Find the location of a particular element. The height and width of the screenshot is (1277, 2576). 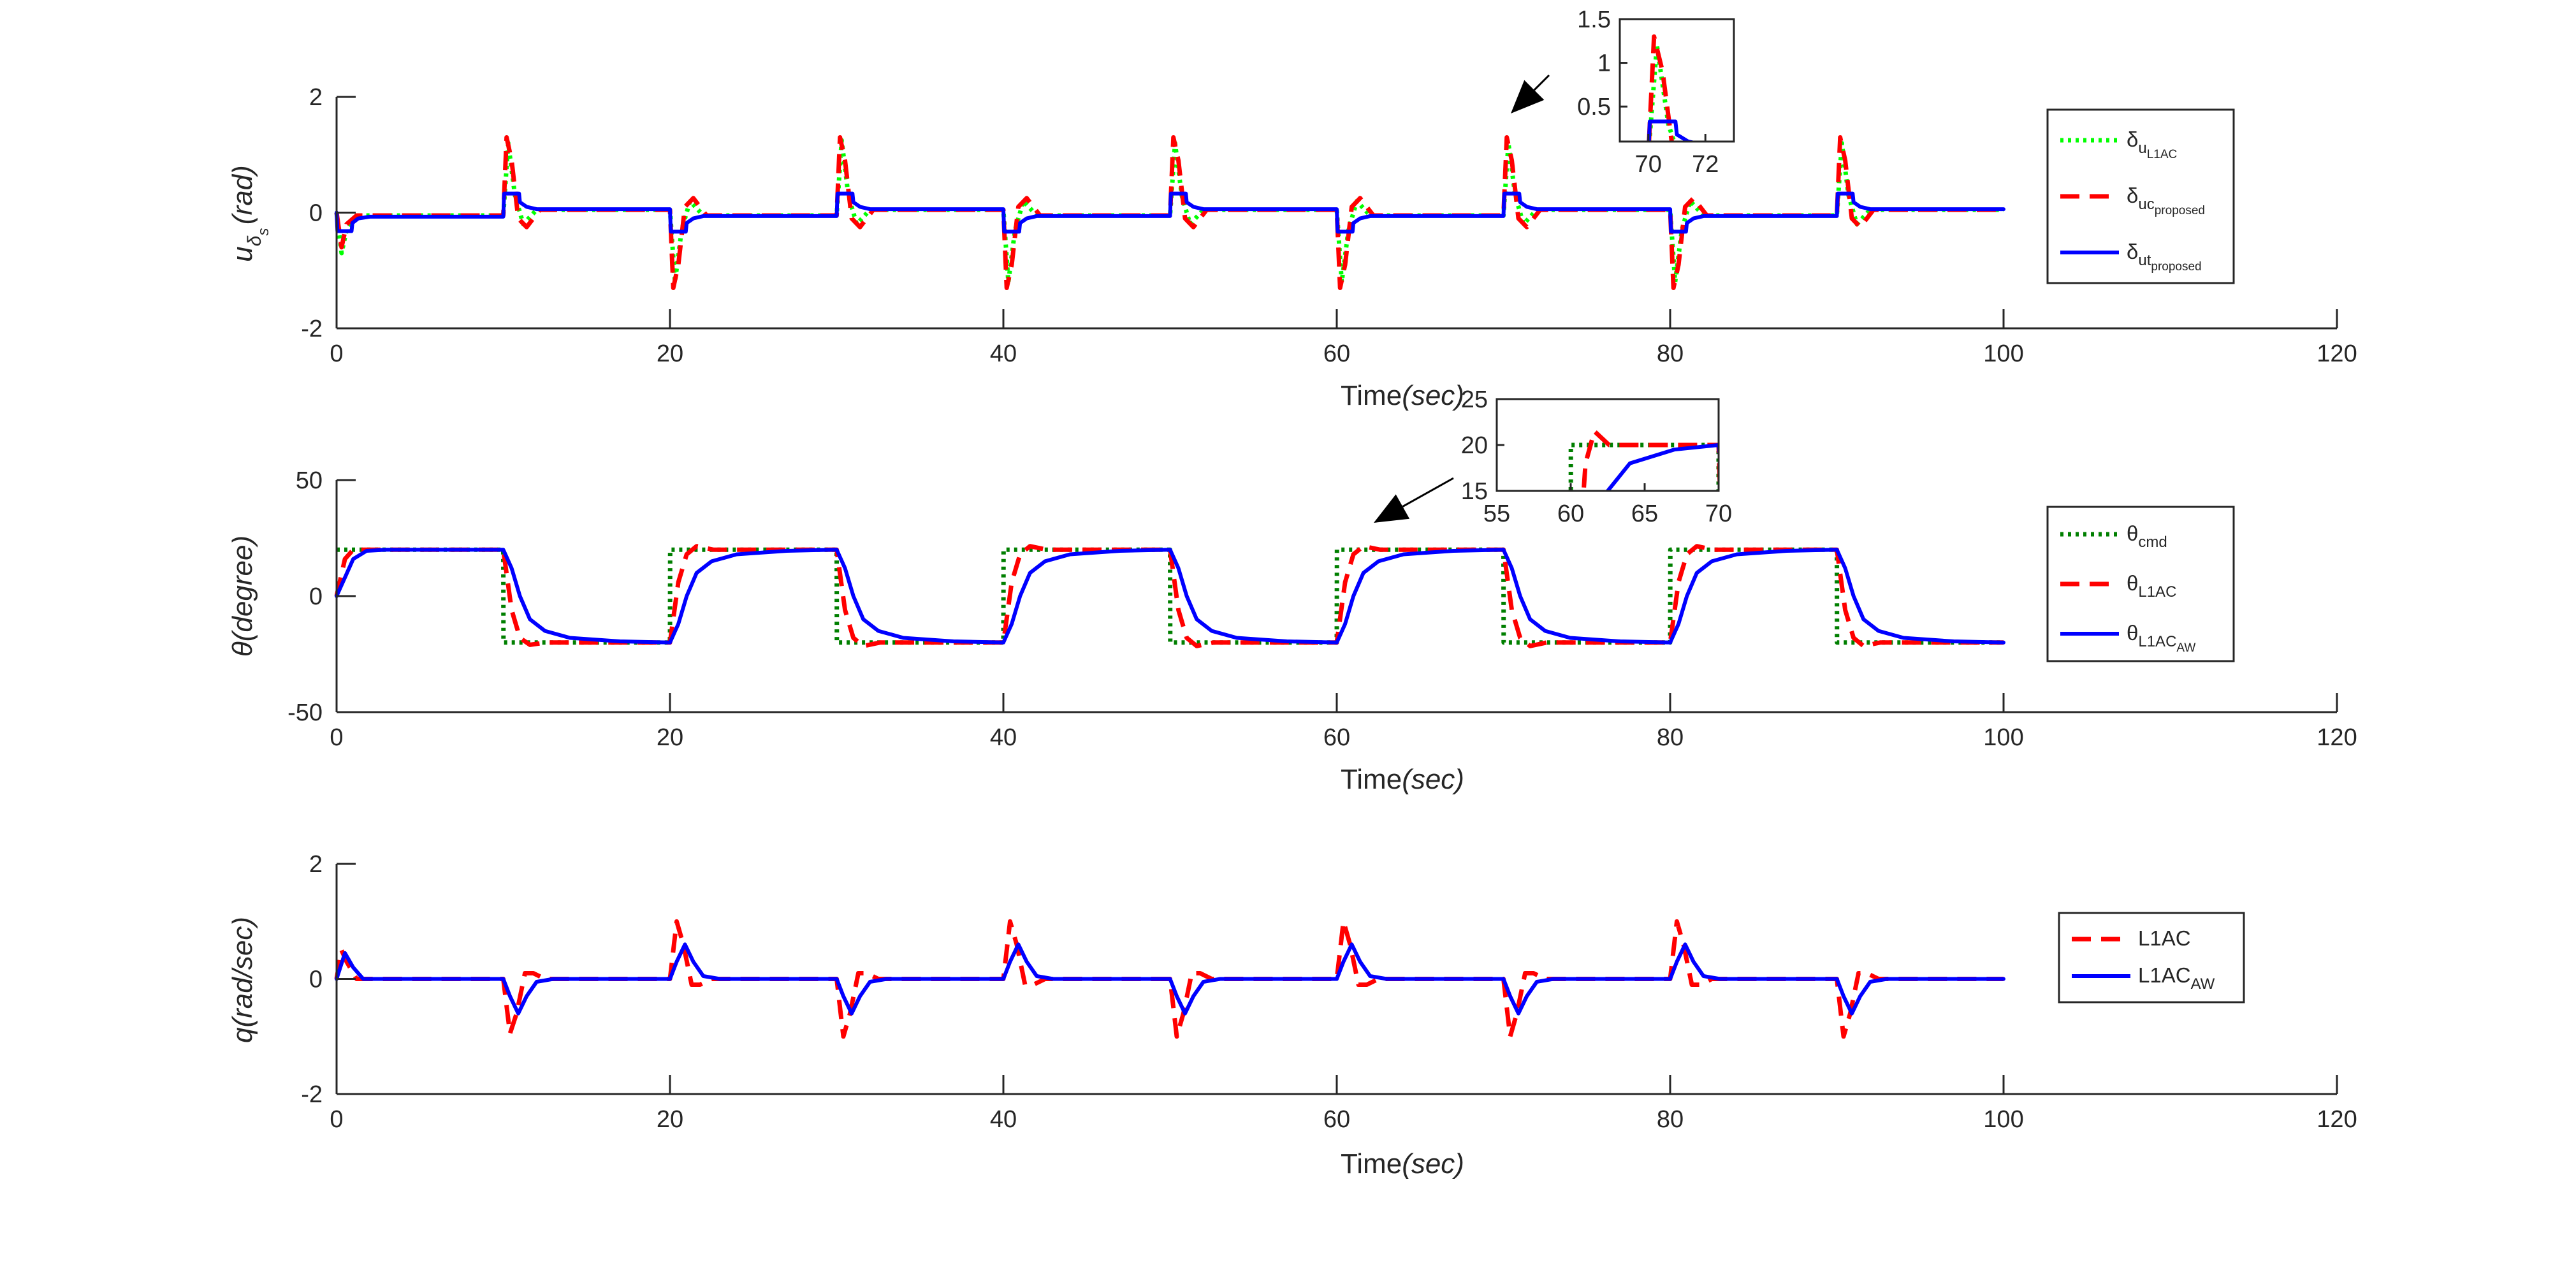

legend-label: δucproposed is located at coordinates (2166, 200).